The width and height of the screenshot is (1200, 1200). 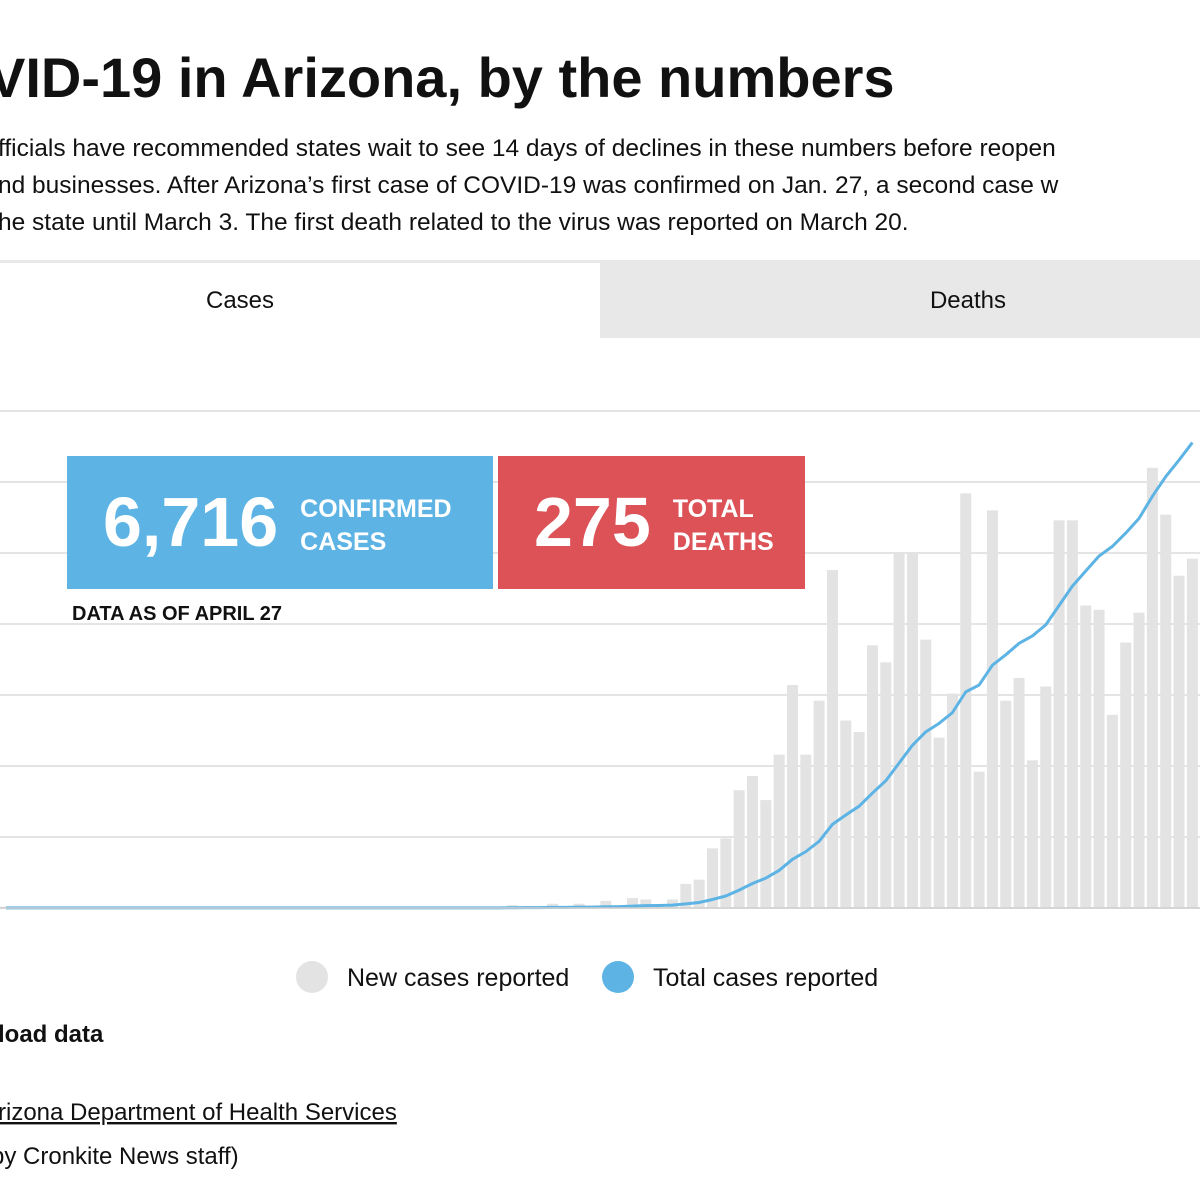 I want to click on tab-deaths, so click(x=900, y=300).